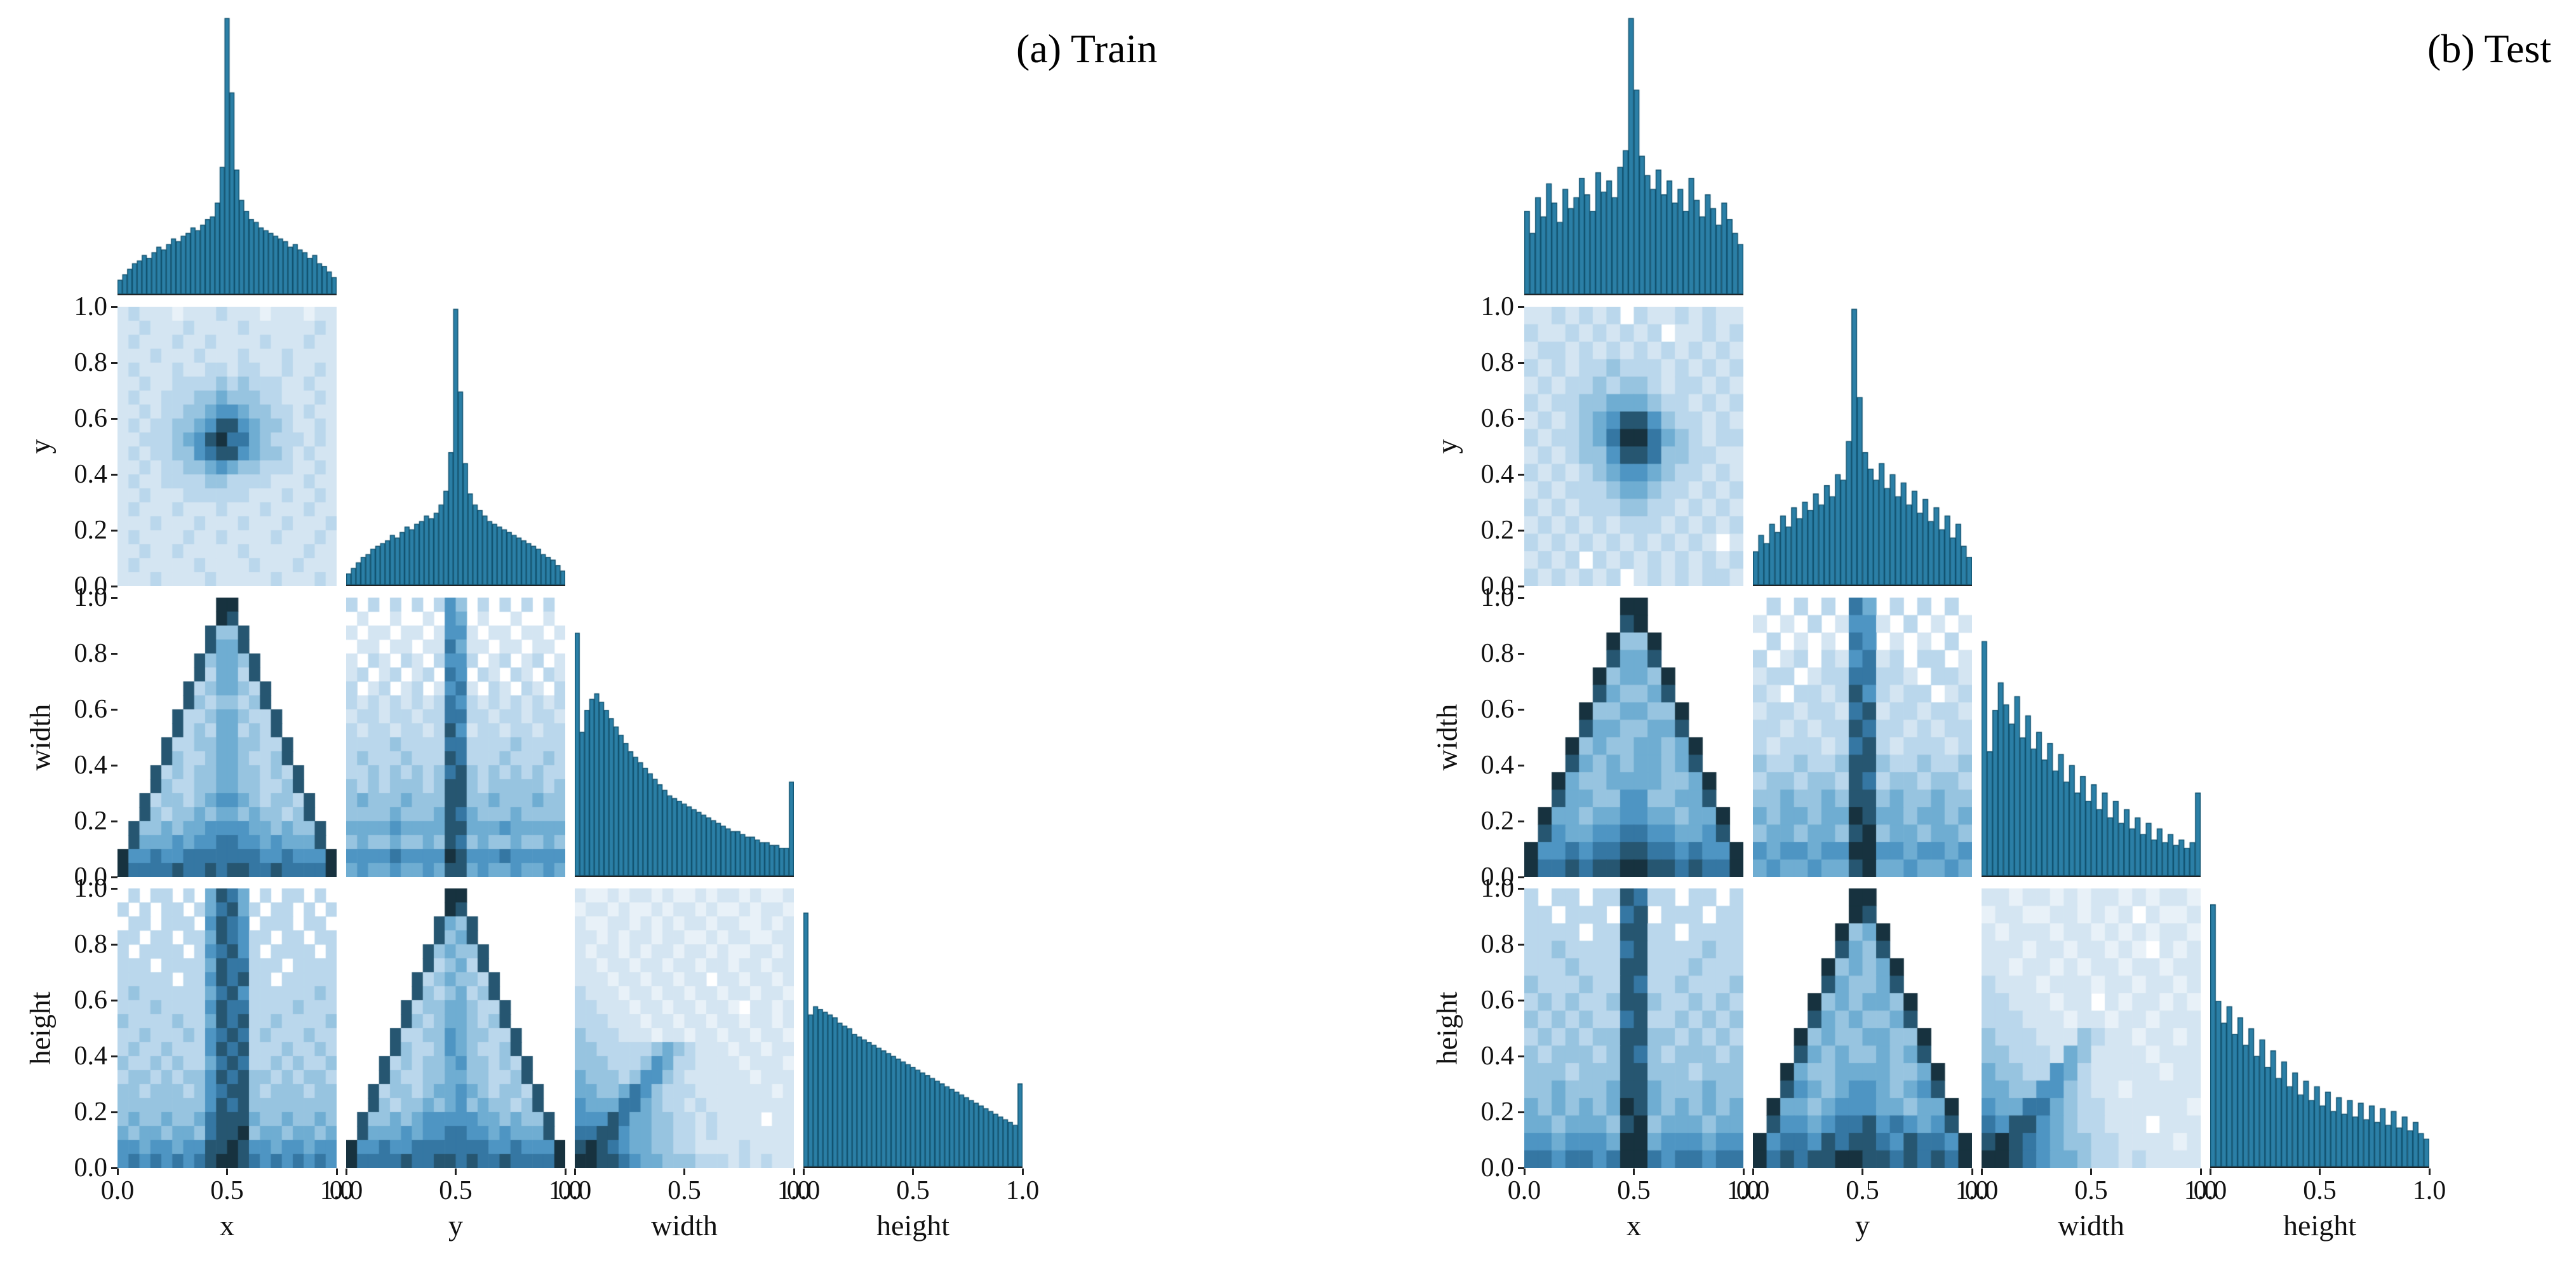 This screenshot has width=2576, height=1279. What do you see at coordinates (455, 737) in the screenshot?
I see `subplot-train-width-vs-y-heatmap` at bounding box center [455, 737].